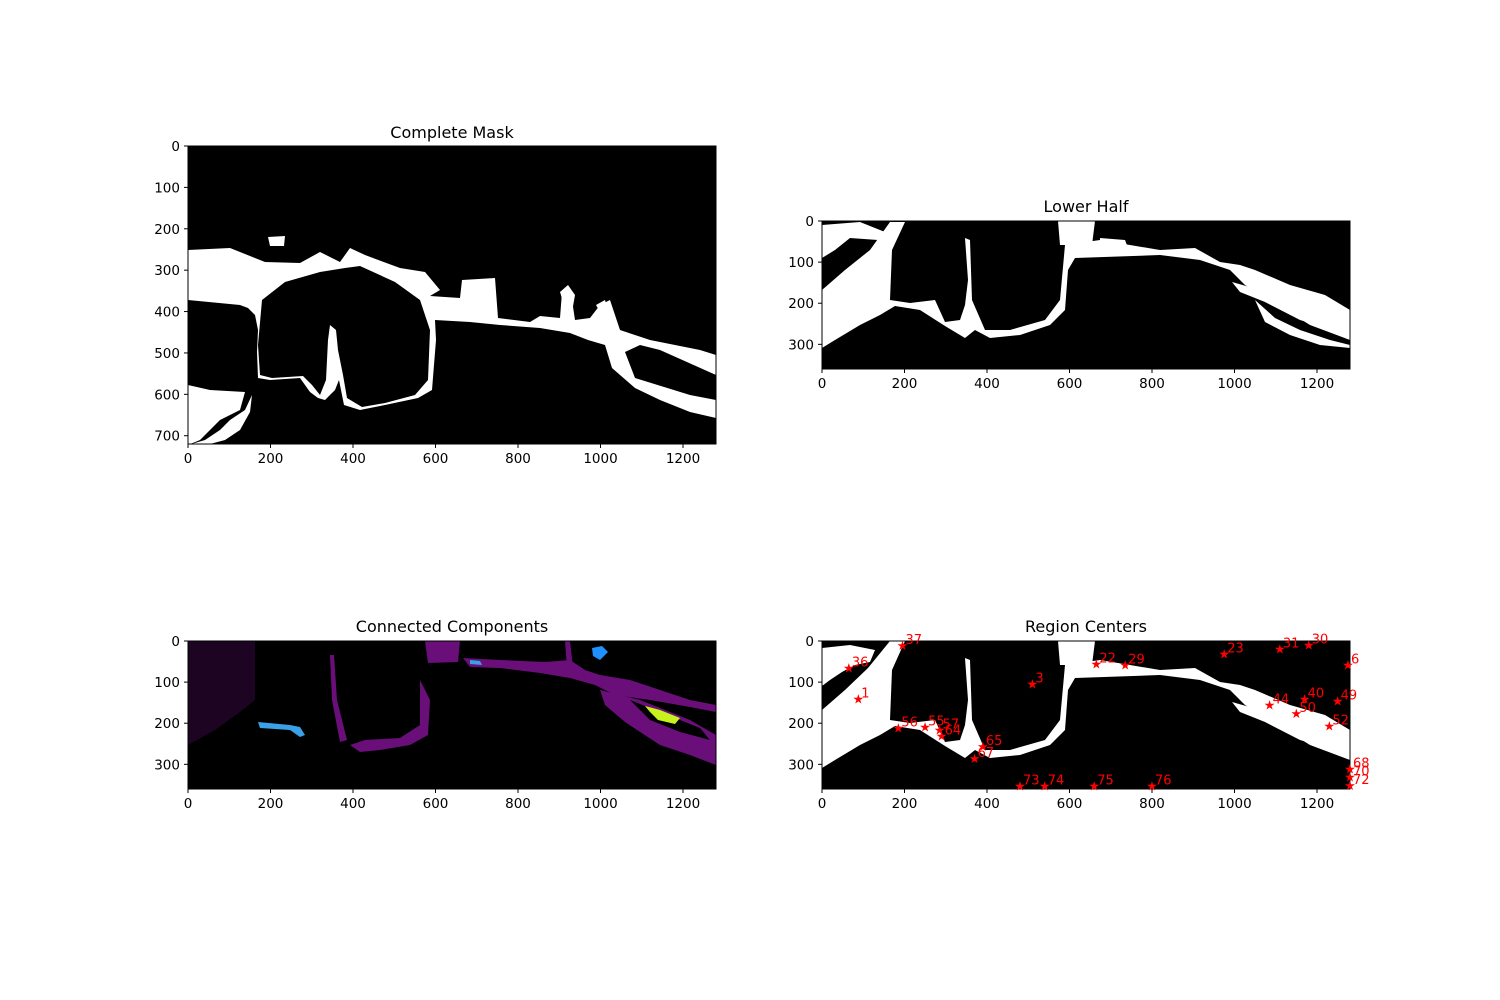  Describe the element at coordinates (1361, 780) in the screenshot. I see `region-center-label: 72` at that location.